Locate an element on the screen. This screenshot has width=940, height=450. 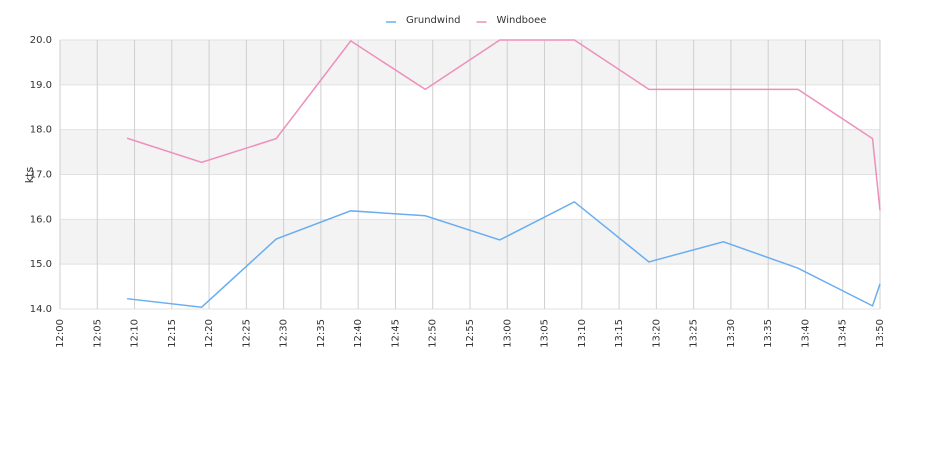
y-tick-label: 20.0 is located at coordinates (41, 40).